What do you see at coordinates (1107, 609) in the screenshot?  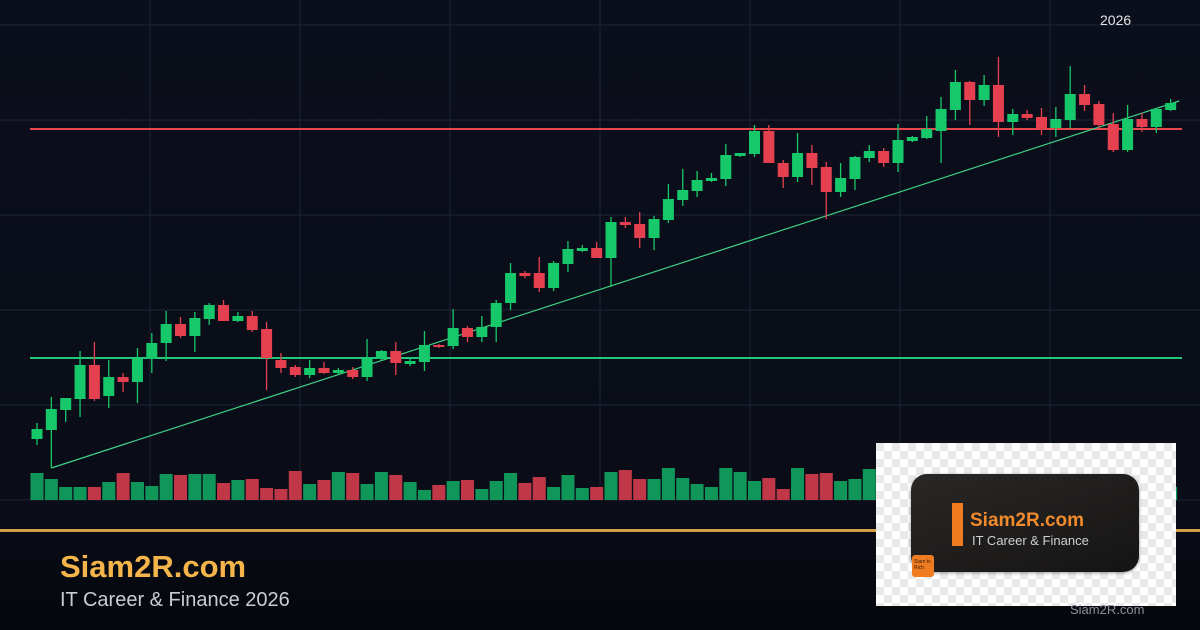 I see `watermark: Siam2R.com` at bounding box center [1107, 609].